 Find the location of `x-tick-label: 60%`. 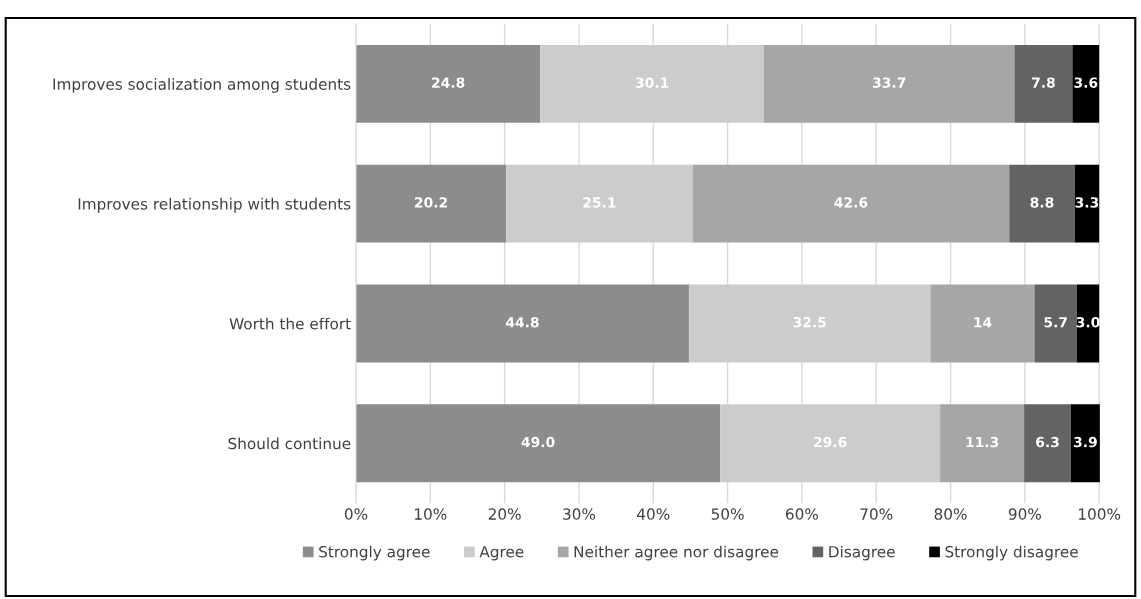

x-tick-label: 60% is located at coordinates (802, 514).